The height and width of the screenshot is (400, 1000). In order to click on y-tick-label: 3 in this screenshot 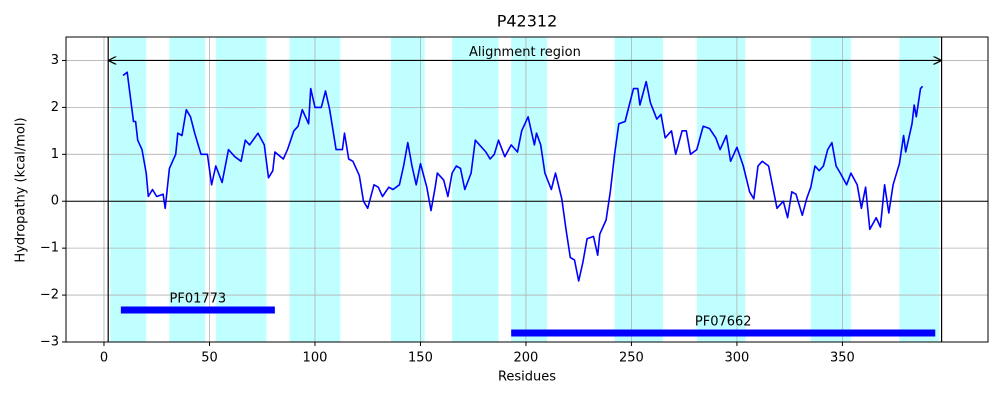, I will do `click(55, 60)`.